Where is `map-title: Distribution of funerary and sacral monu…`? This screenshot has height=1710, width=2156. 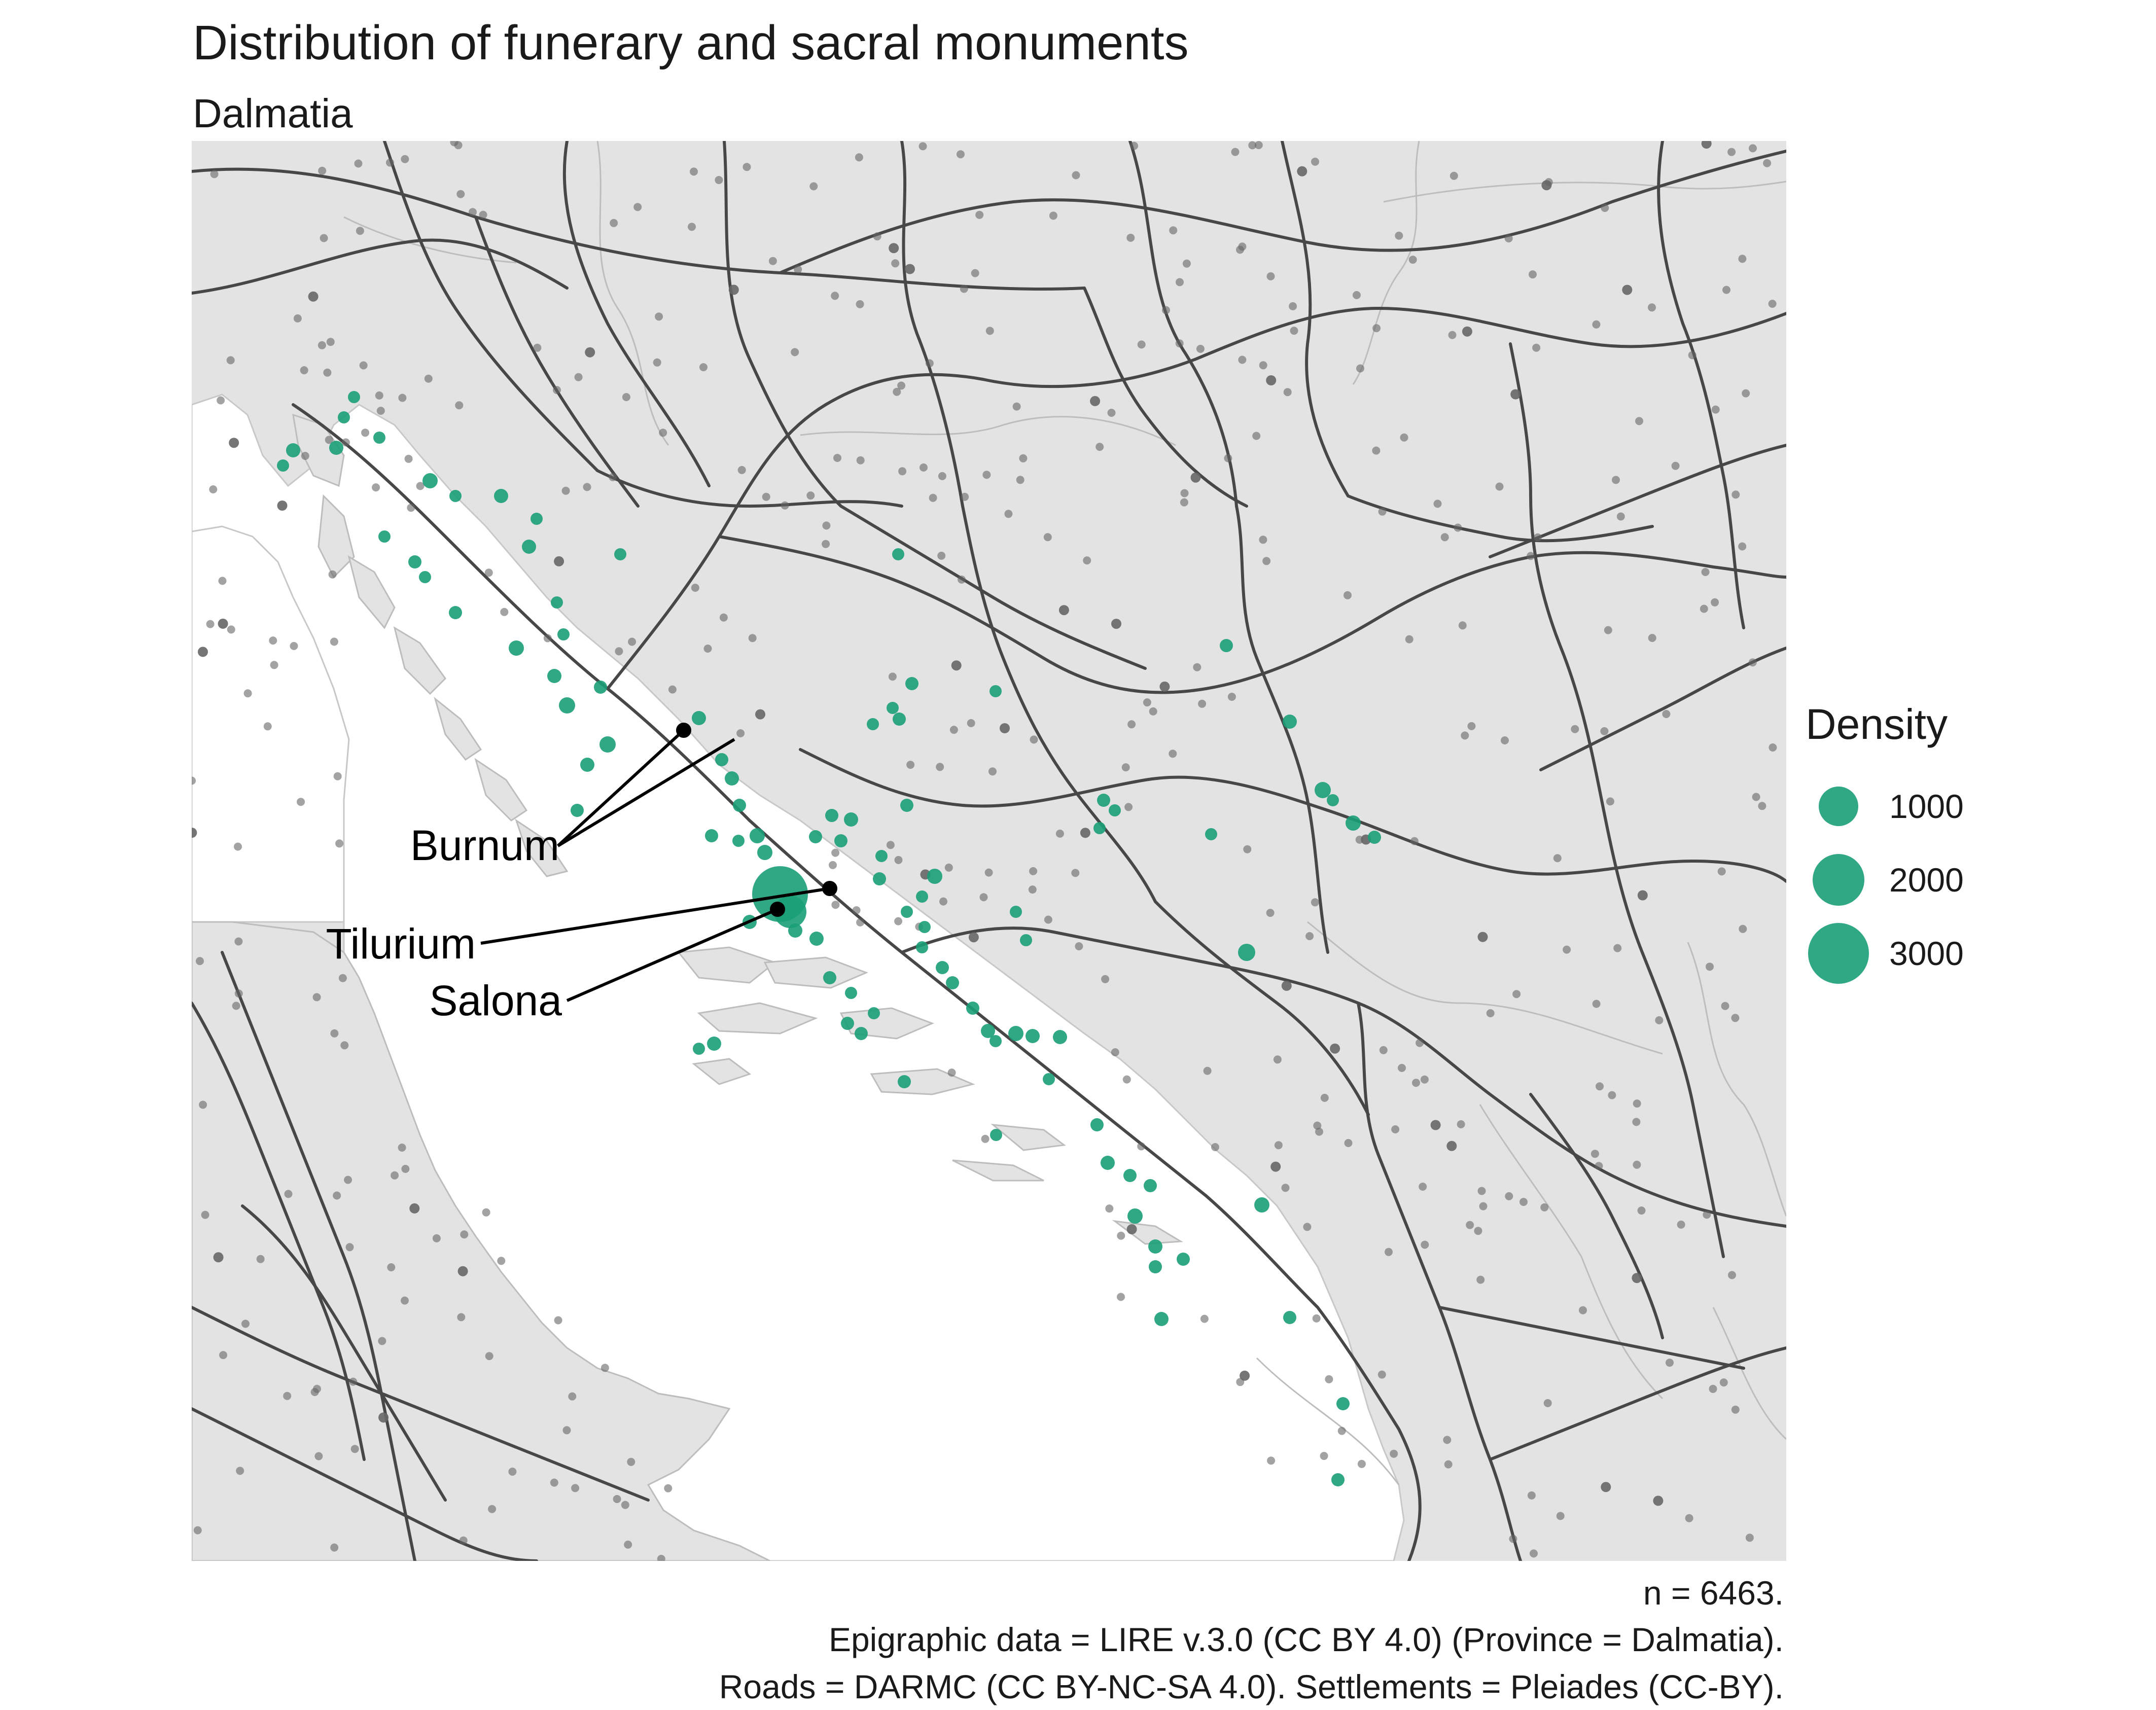 map-title: Distribution of funerary and sacral monu… is located at coordinates (691, 43).